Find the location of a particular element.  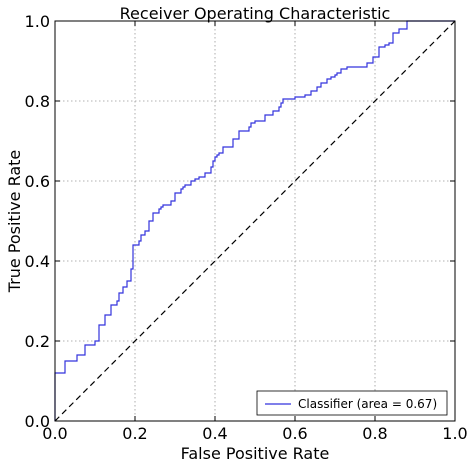

y-tick-label: 0.2 is located at coordinates (37, 341).